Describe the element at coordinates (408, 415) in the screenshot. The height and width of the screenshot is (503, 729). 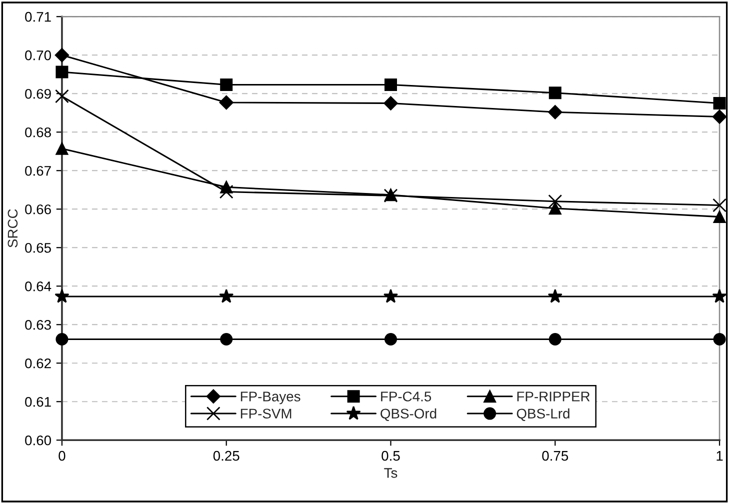
I see `legend-label: QBS-Ord` at that location.